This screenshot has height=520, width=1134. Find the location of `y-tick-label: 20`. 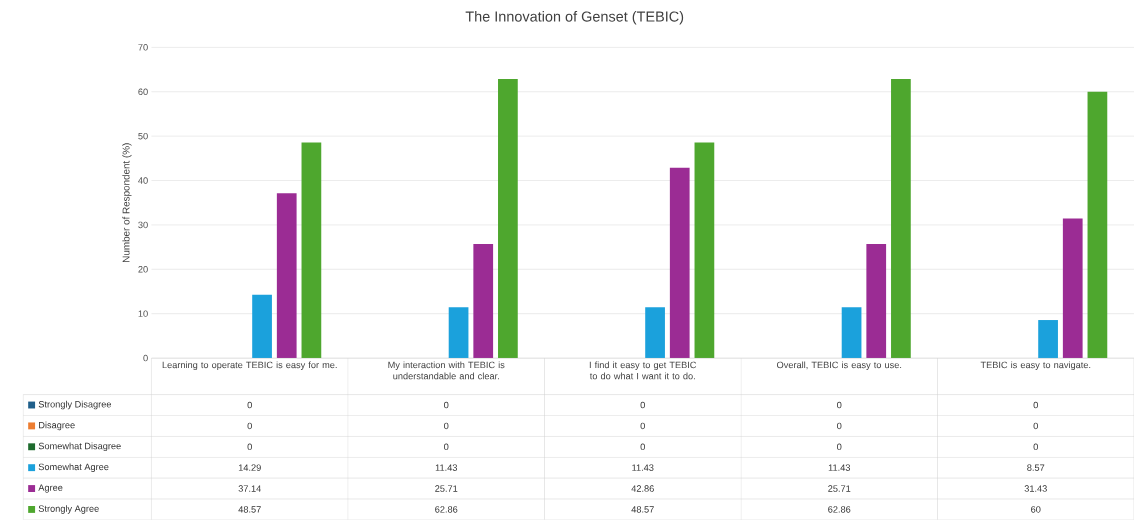

y-tick-label: 20 is located at coordinates (143, 269).